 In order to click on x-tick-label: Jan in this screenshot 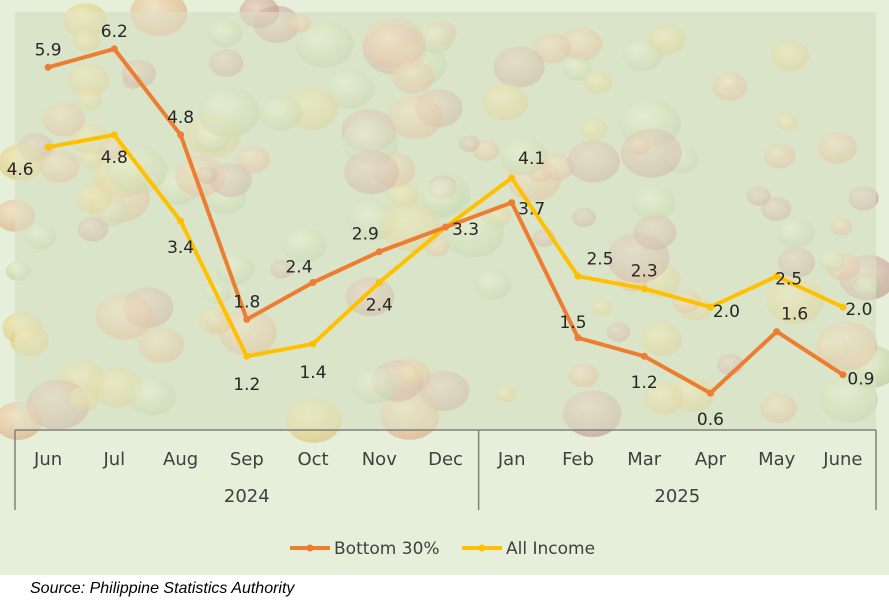, I will do `click(511, 459)`.